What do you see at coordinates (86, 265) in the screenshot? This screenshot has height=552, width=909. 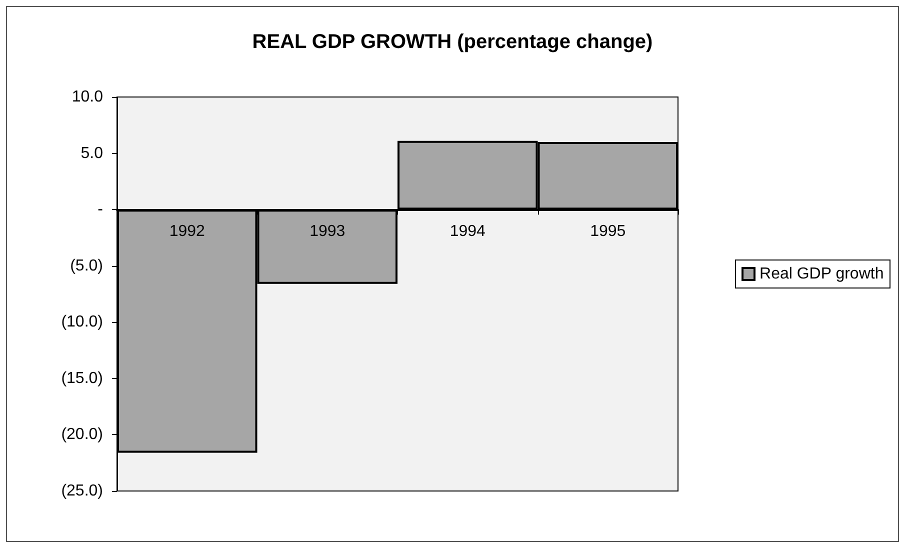 I see `y-tick-label: (5.0)` at bounding box center [86, 265].